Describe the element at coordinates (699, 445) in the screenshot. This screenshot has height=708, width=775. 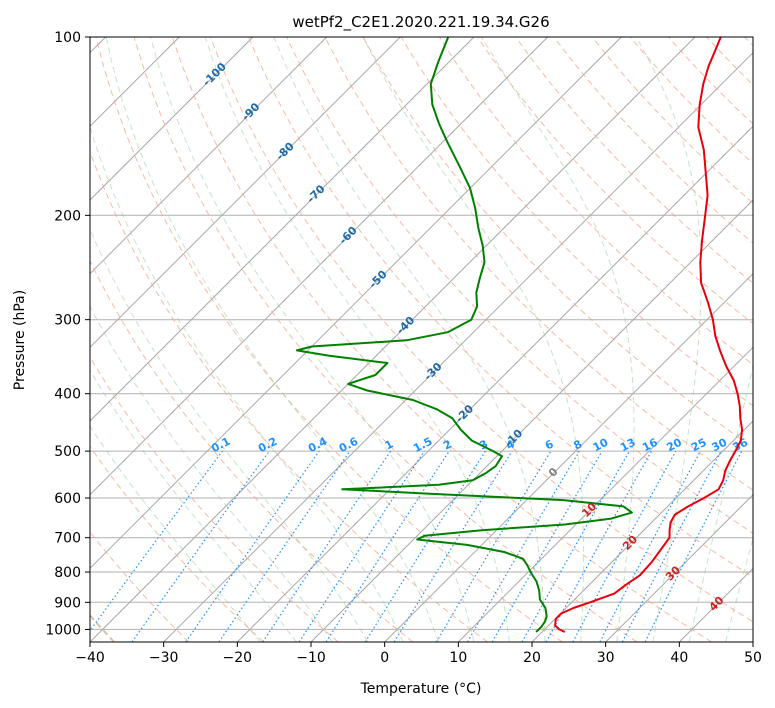
I see `mixing-ratio-label: 25` at that location.